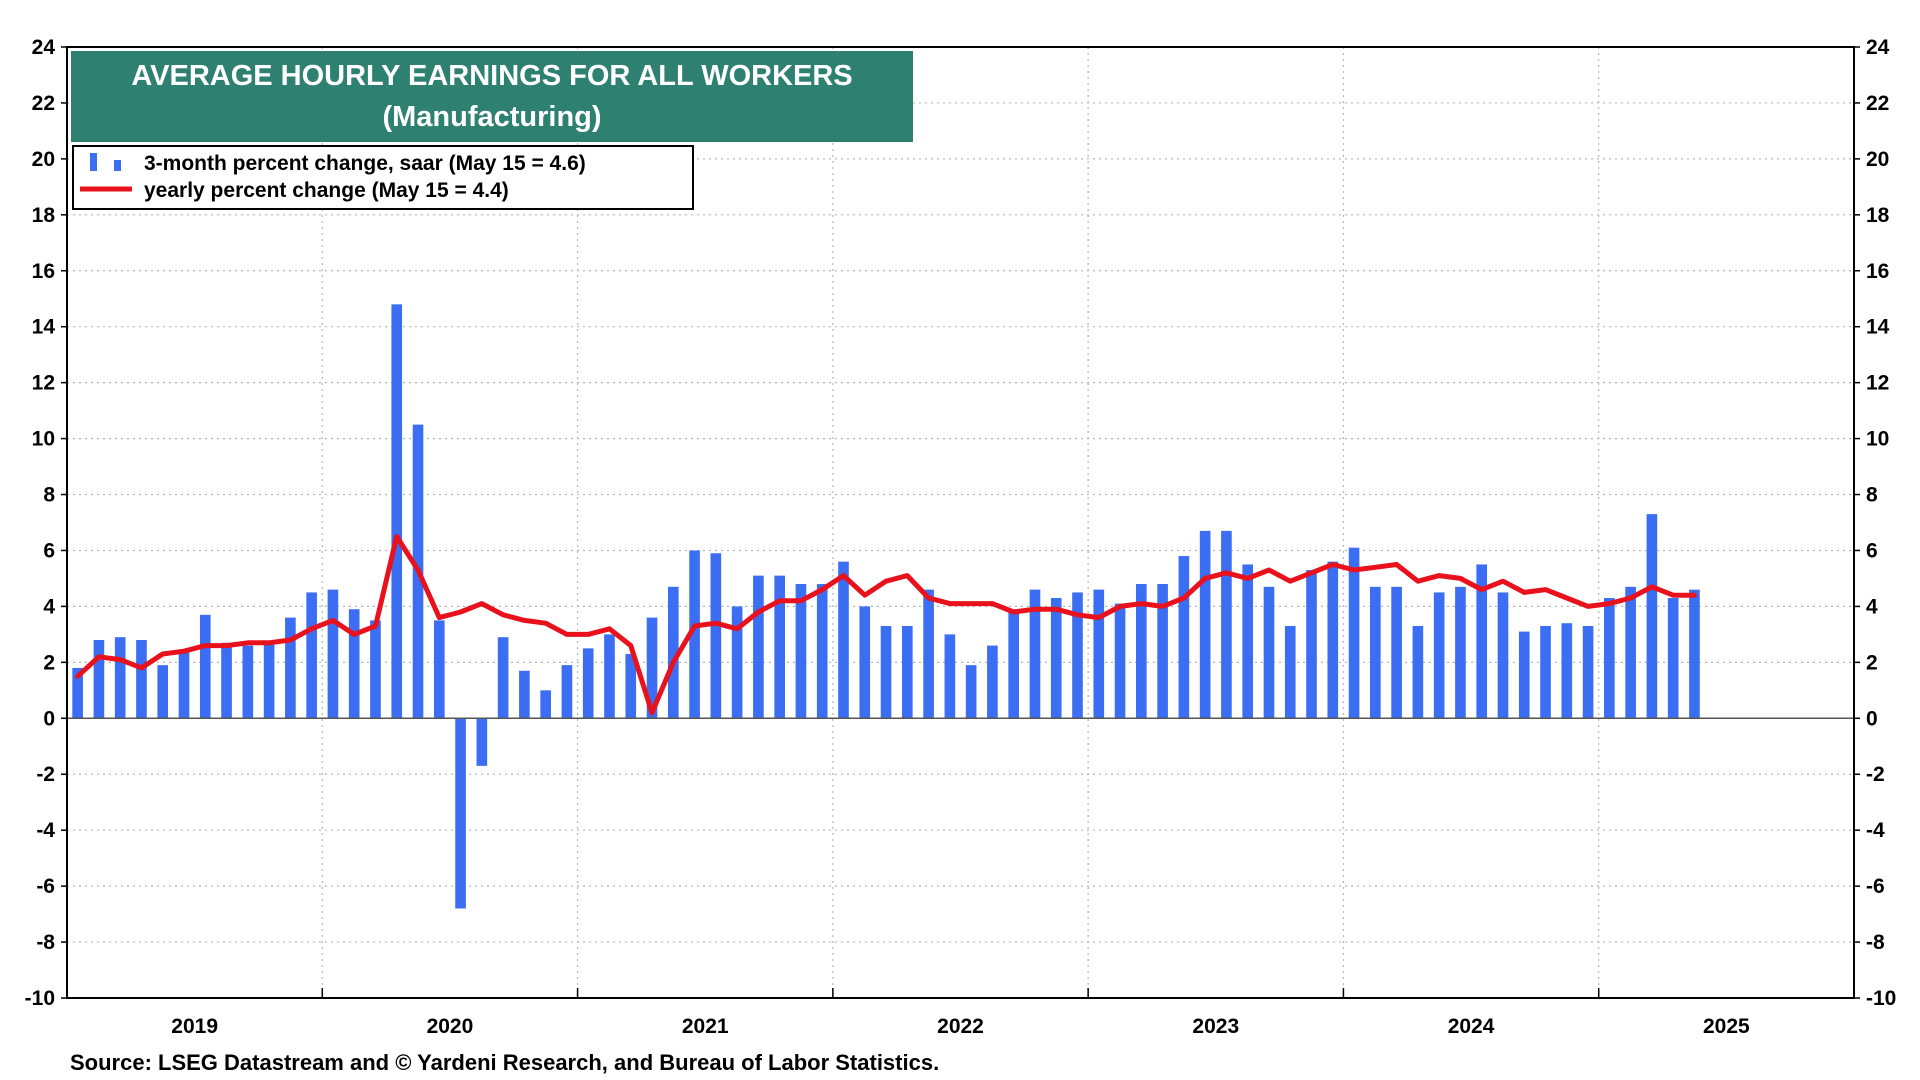 The width and height of the screenshot is (1920, 1080). What do you see at coordinates (49, 718) in the screenshot?
I see `left-tick-label: 0` at bounding box center [49, 718].